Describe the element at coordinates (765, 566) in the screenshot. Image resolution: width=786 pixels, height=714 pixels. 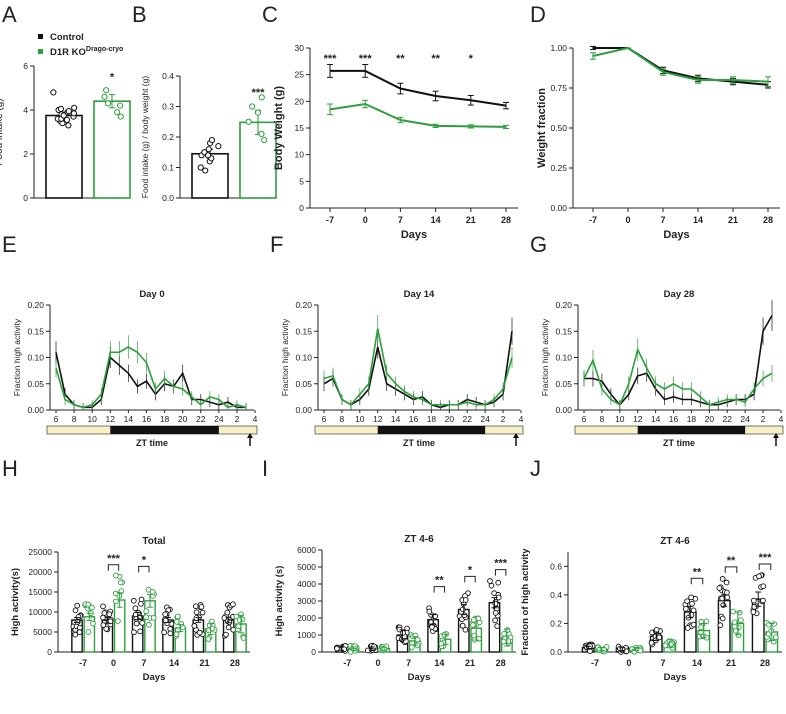
I see `panel-J-sig-bracket` at that location.